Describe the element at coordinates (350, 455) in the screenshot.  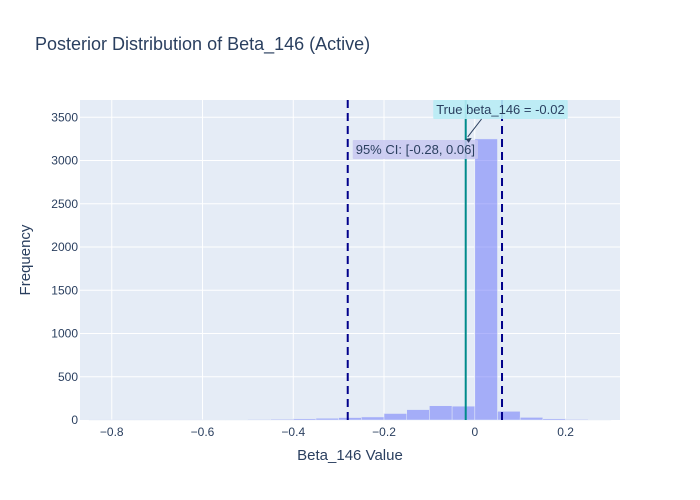
I see `x-axis-title: Beta_146 Value` at that location.